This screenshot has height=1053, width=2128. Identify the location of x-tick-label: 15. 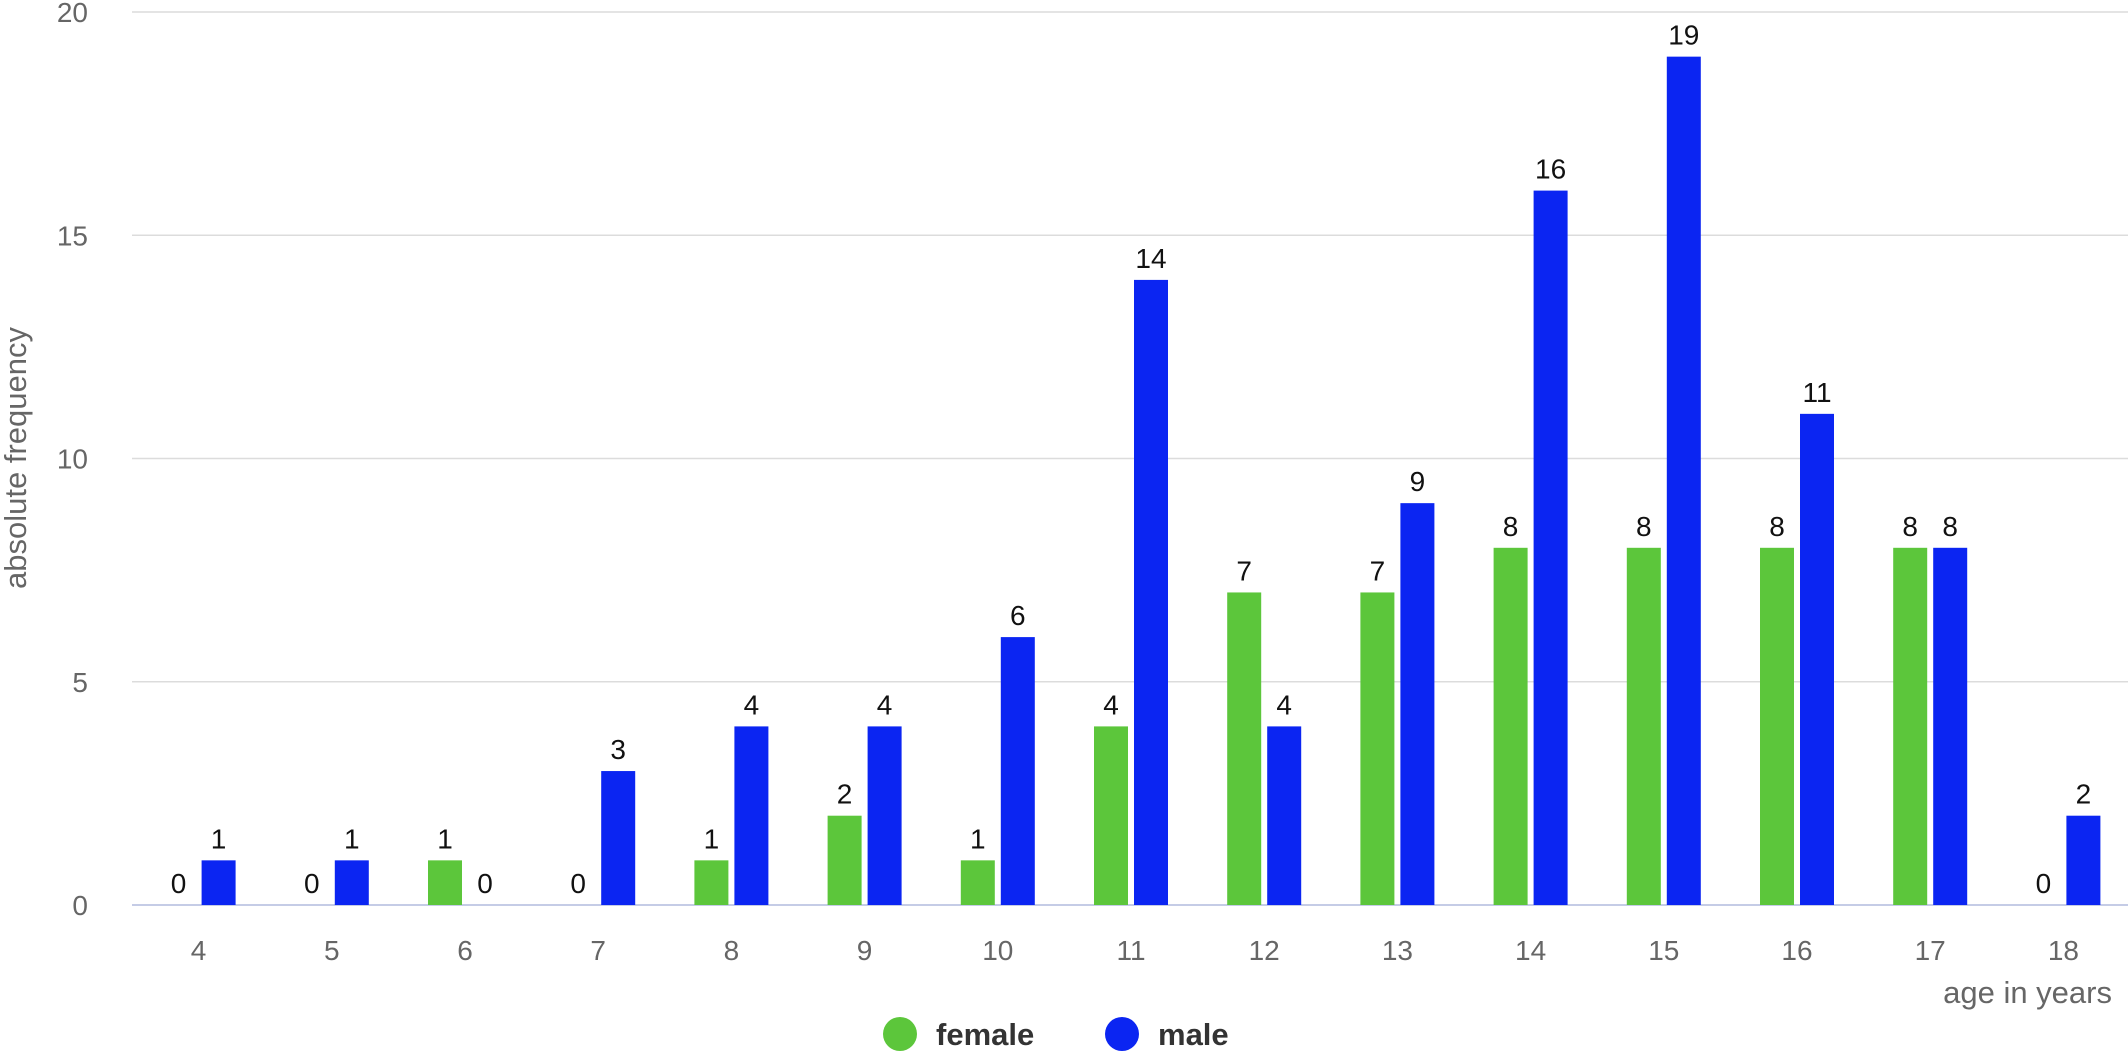
(1663, 950).